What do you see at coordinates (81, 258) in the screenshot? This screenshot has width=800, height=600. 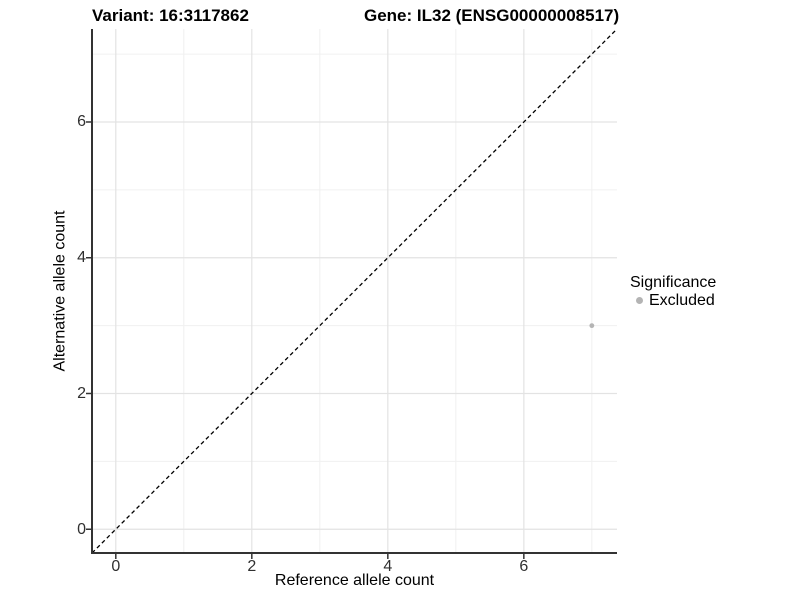 I see `y-tick-label: 4` at bounding box center [81, 258].